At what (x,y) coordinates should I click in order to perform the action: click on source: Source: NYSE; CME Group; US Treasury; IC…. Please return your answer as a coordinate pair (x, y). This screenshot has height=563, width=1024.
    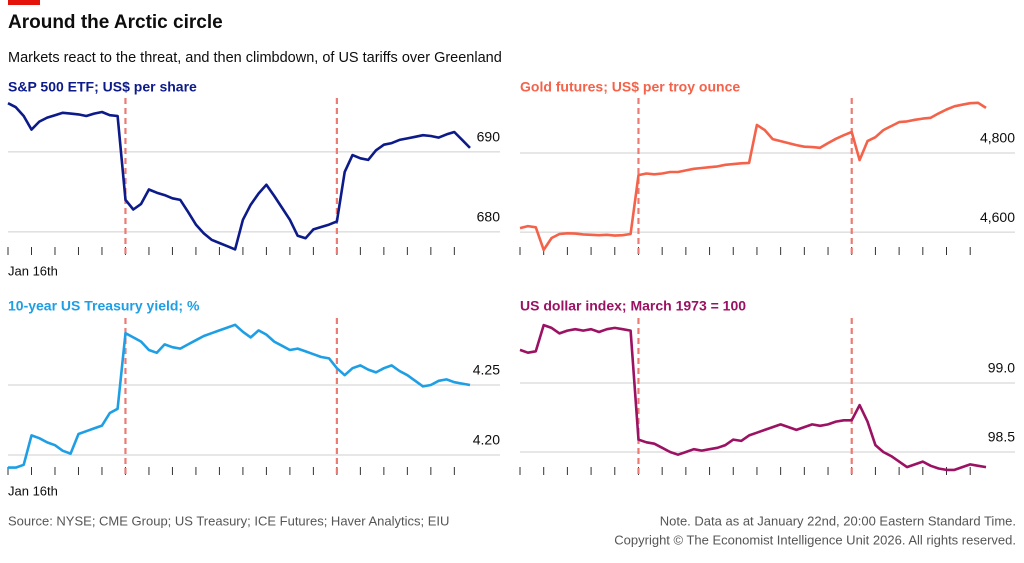
    Looking at the image, I should click on (228, 520).